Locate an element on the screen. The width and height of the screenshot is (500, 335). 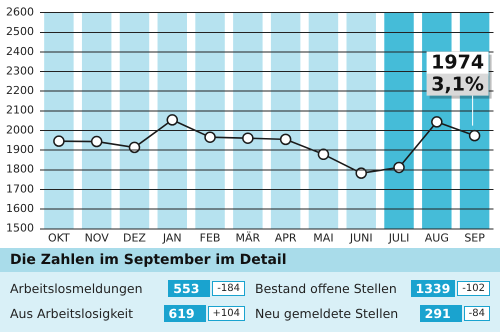
text: +104 is located at coordinates (226, 313).